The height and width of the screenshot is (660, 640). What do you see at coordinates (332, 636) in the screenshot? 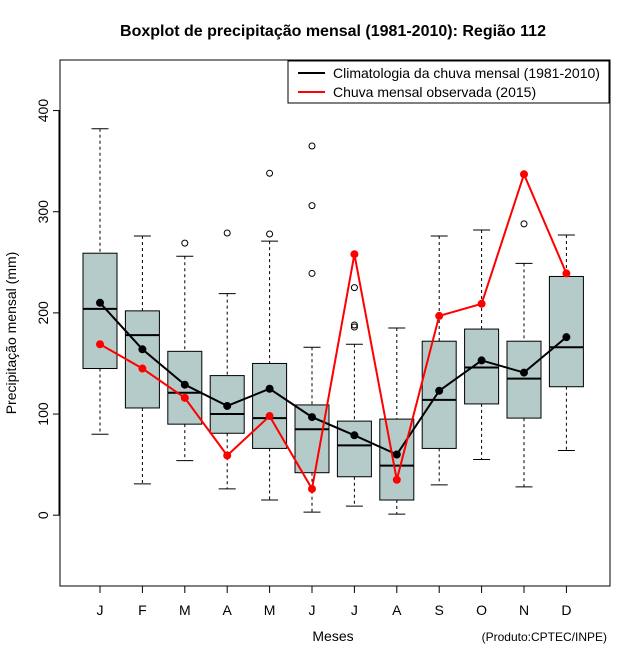
I see `x-axis-label: Meses` at bounding box center [332, 636].